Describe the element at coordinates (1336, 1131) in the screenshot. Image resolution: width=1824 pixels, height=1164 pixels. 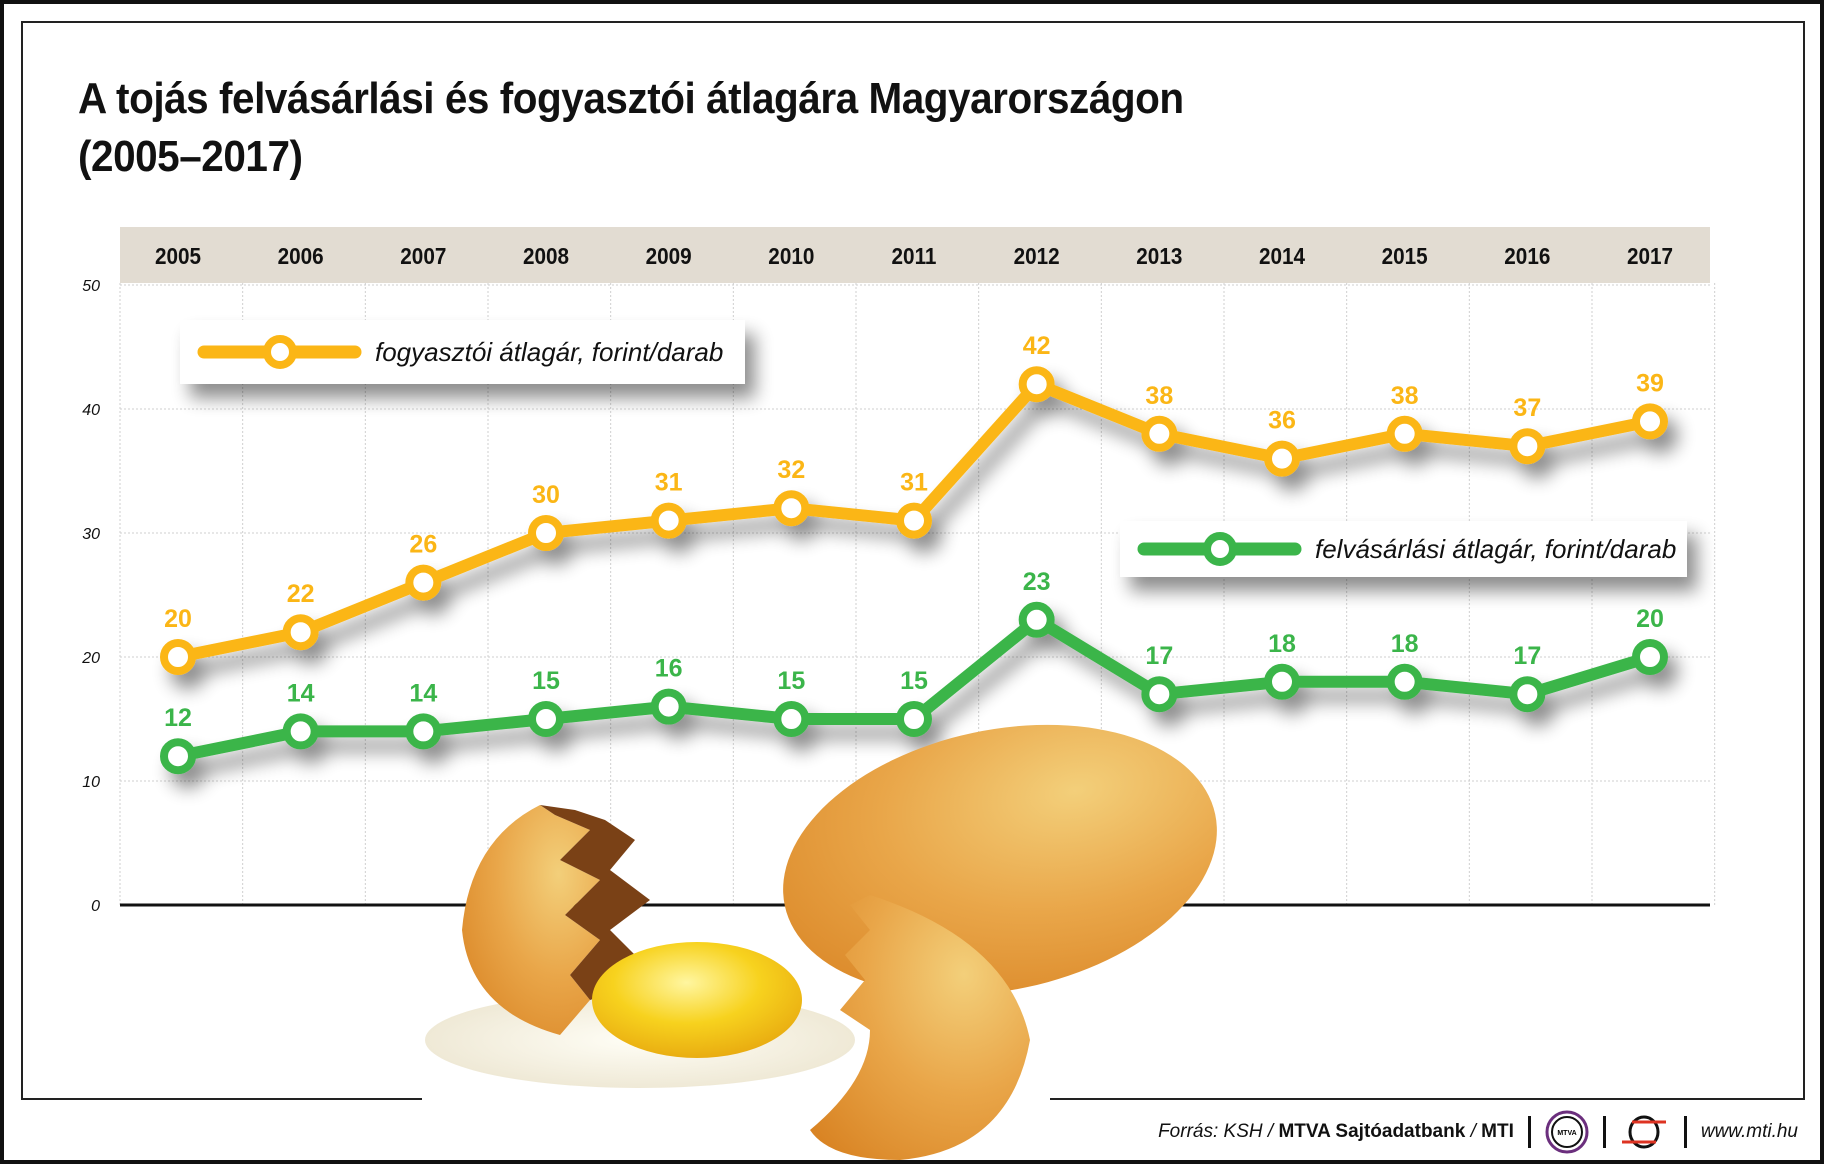
I see `source-text: Forrás: KSH / MTVA Sajtóadatbank / MTI` at that location.